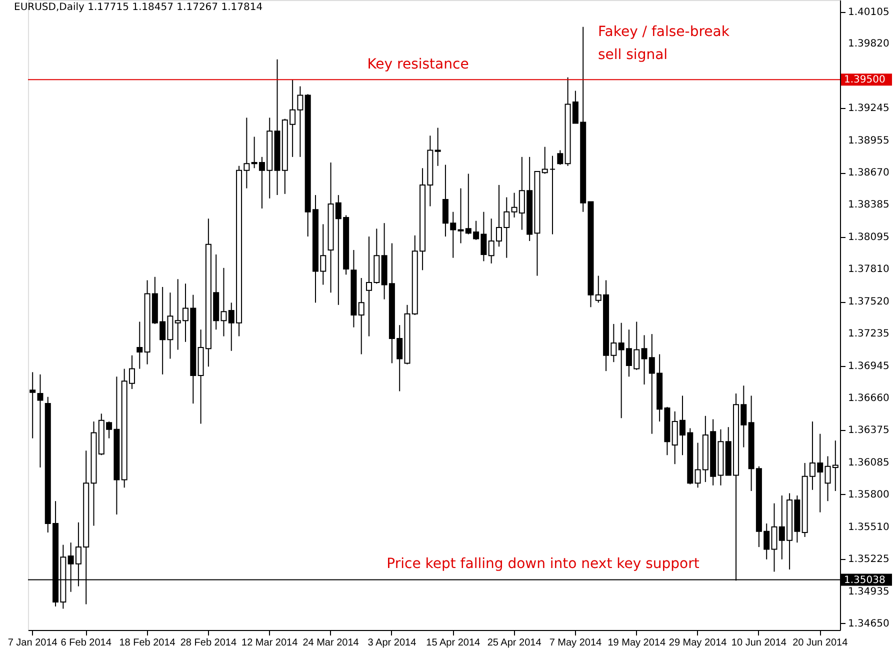 This screenshot has height=656, width=894. Describe the element at coordinates (869, 624) in the screenshot. I see `y-tick-label: 1.34650` at that location.